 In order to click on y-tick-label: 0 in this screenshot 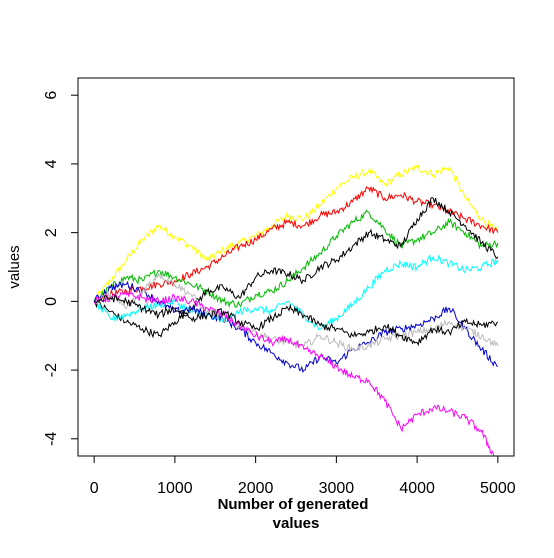, I will do `click(51, 301)`.